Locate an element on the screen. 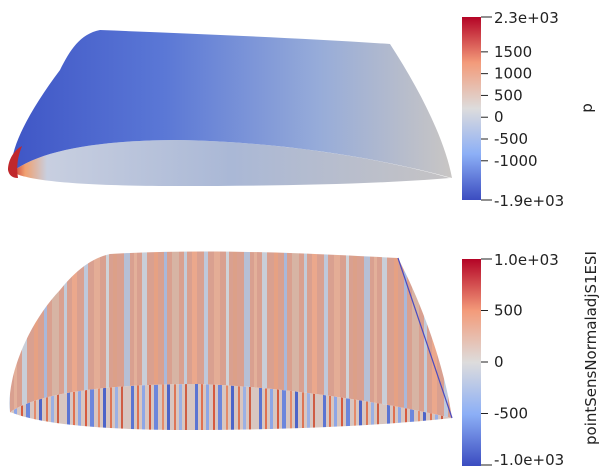  colorbar-p-title: p is located at coordinates (587, 108).